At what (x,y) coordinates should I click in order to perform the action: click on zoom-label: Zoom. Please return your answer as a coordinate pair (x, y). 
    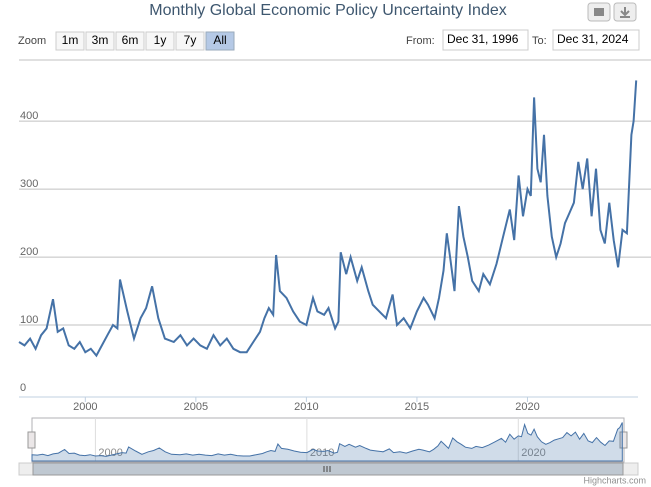
    Looking at the image, I should click on (32, 41).